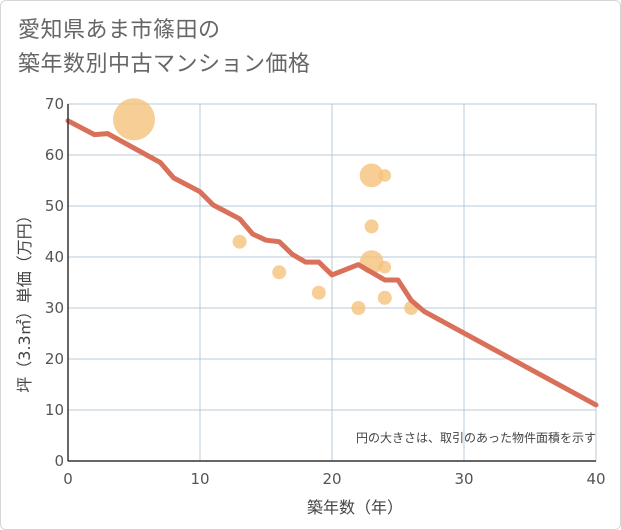  What do you see at coordinates (463, 479) in the screenshot?
I see `x-tick-label: 30` at bounding box center [463, 479].